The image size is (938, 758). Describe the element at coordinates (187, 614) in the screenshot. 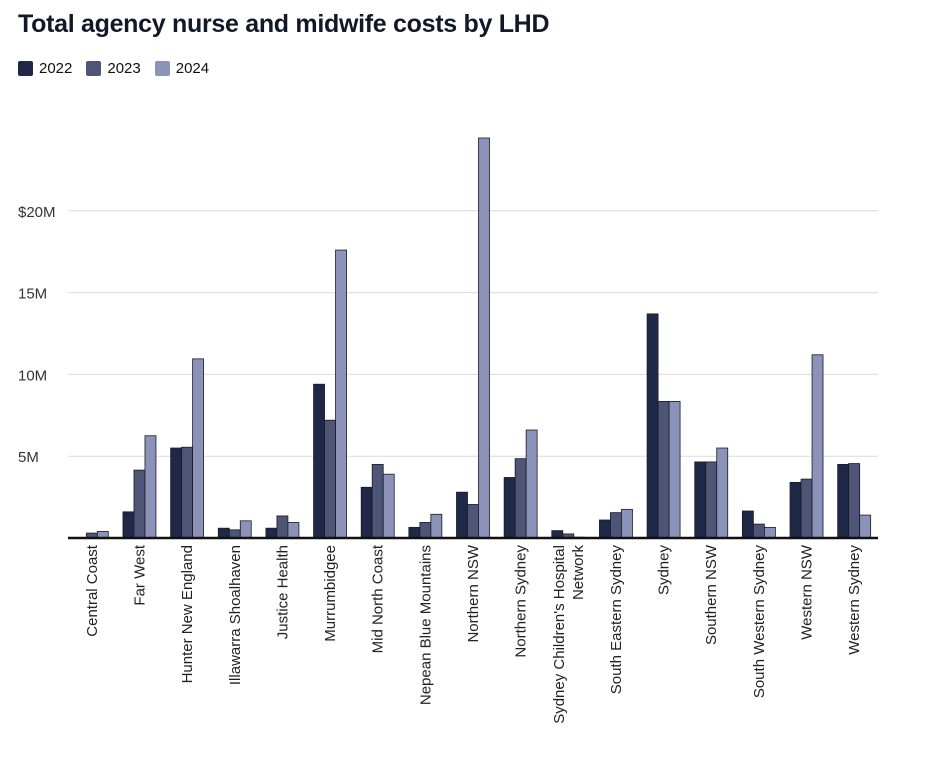

I see `x-tick-label: Hunter New England` at that location.